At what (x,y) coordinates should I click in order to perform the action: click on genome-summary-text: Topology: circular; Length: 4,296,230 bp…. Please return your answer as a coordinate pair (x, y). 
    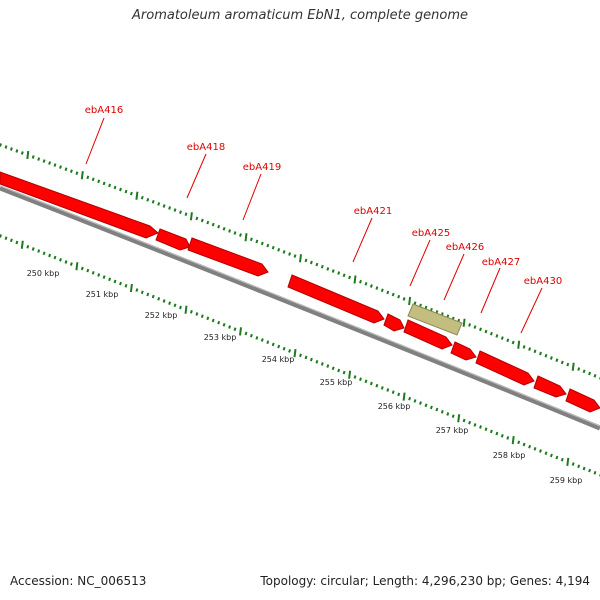
    Looking at the image, I should click on (425, 581).